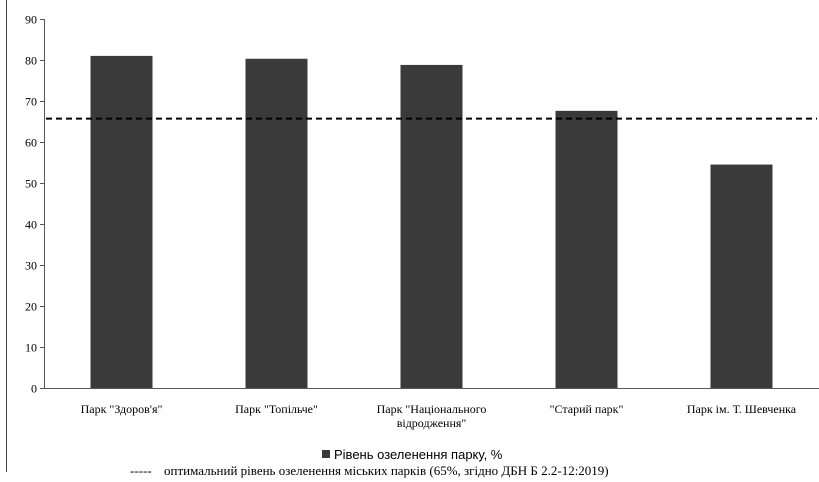 The height and width of the screenshot is (482, 819). Describe the element at coordinates (587, 409) in the screenshot. I see `x-category-label: "Старий парк"` at that location.